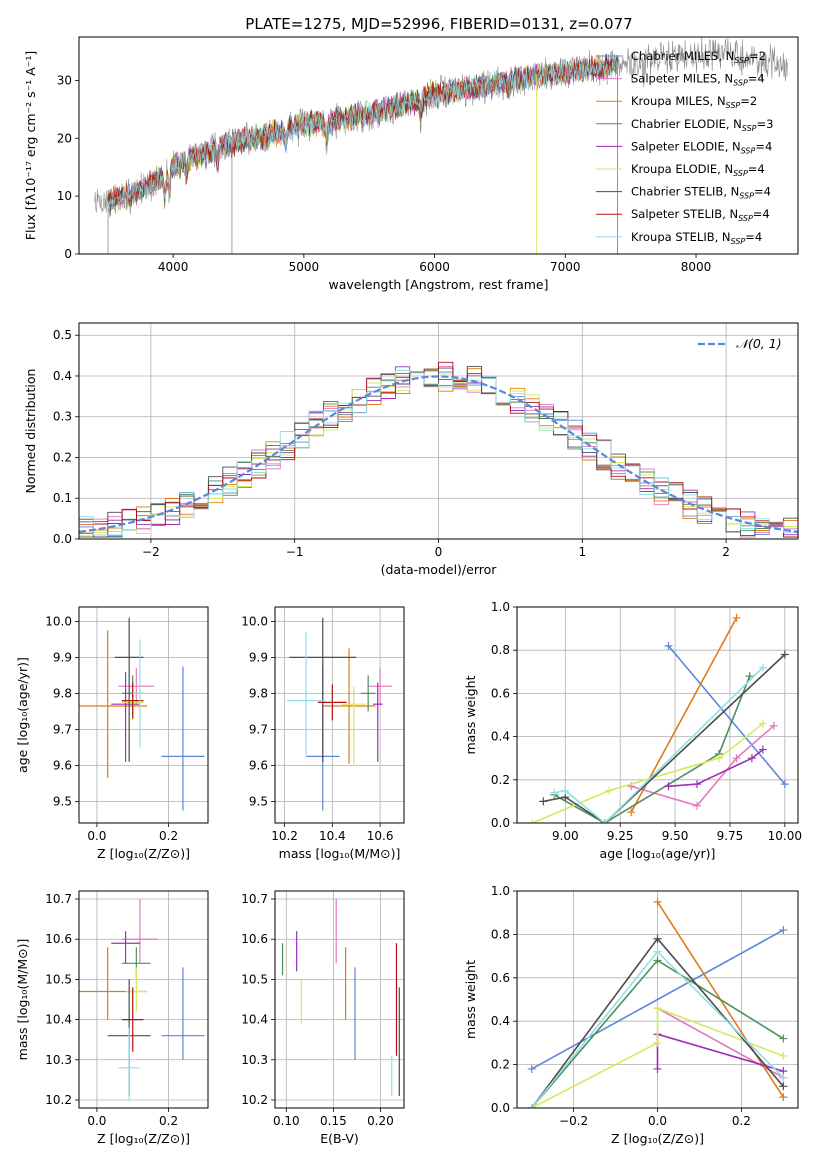 The height and width of the screenshot is (1170, 819). What do you see at coordinates (30, 145) in the screenshot?
I see `y-axis-label: Flux [fλ10⁻¹⁷ erg cm⁻² s⁻¹ A⁻¹]` at bounding box center [30, 145].